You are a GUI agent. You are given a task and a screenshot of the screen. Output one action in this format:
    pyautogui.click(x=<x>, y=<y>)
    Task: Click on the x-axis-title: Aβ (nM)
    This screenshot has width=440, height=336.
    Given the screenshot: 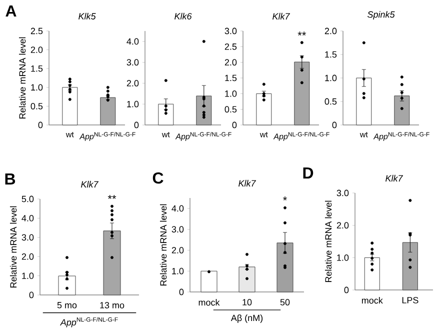 What is the action you would take?
    pyautogui.click(x=246, y=318)
    